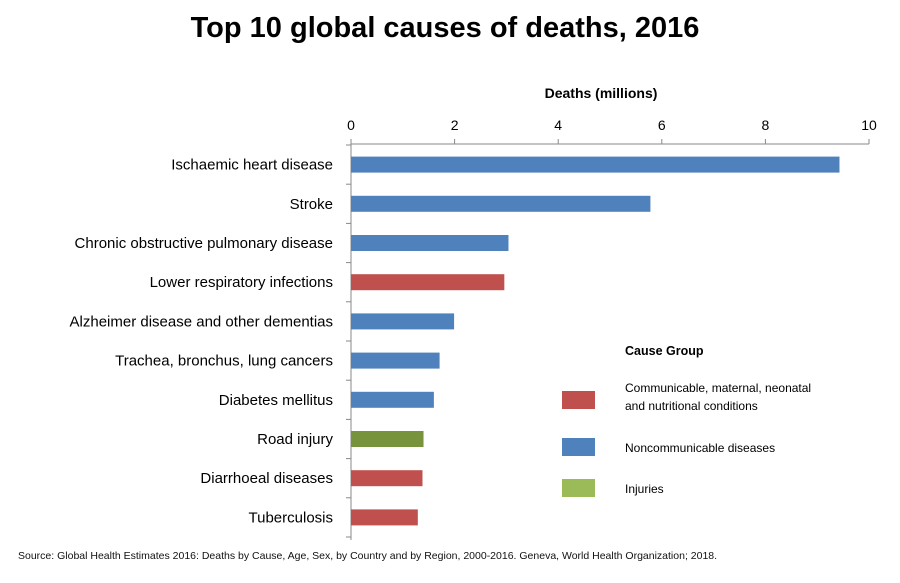 The height and width of the screenshot is (583, 900). Describe the element at coordinates (766, 125) in the screenshot. I see `x-tick-label: 8` at that location.